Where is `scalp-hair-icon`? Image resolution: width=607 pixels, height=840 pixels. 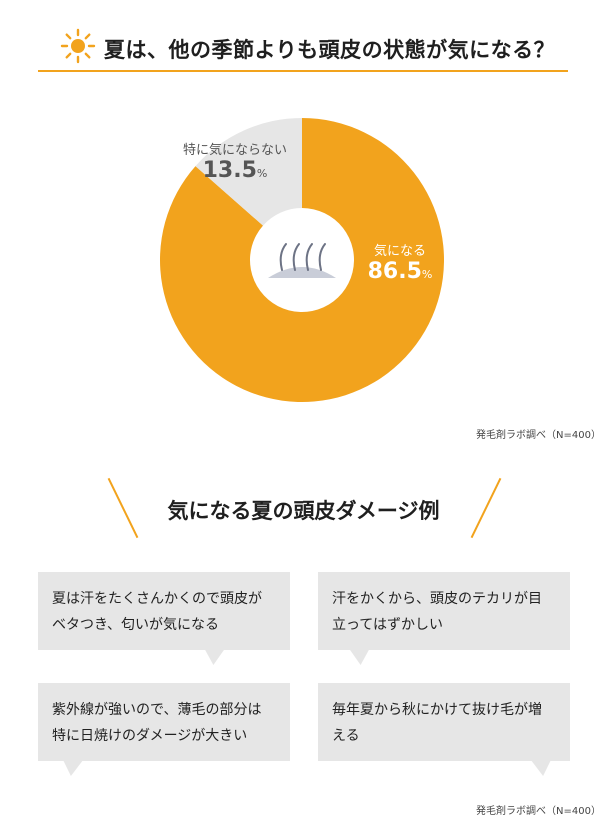 scalp-hair-icon is located at coordinates (302, 260).